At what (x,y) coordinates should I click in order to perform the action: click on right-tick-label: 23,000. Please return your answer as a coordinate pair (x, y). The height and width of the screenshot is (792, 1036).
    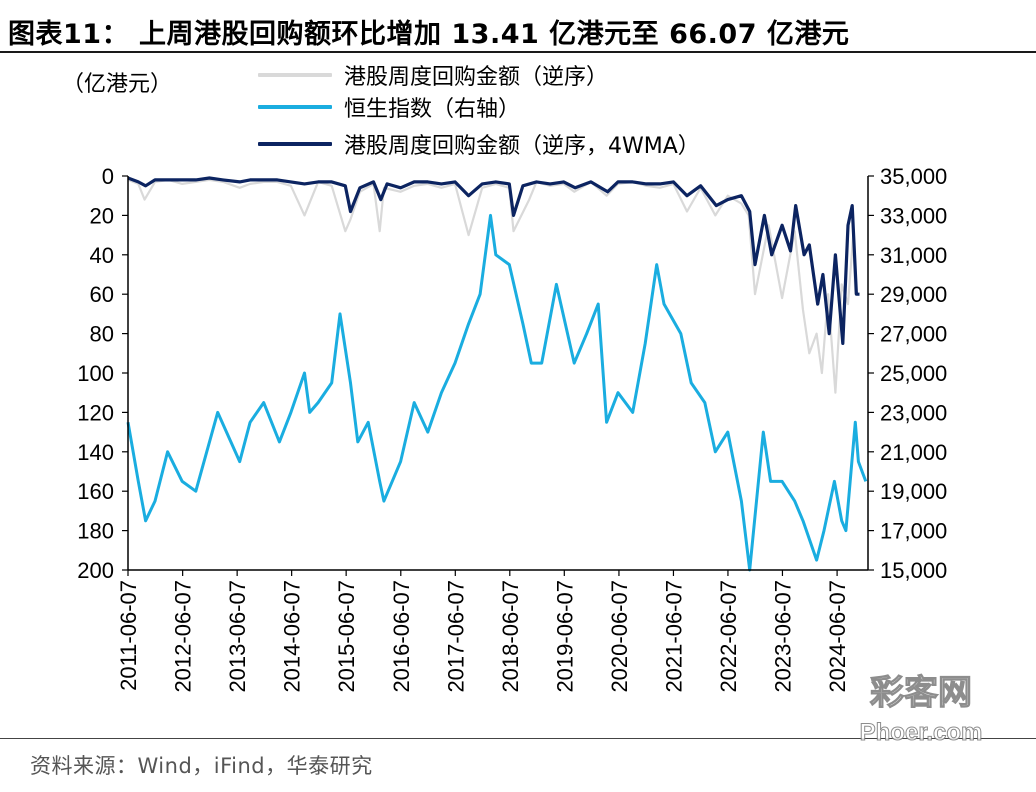
    Looking at the image, I should click on (913, 412).